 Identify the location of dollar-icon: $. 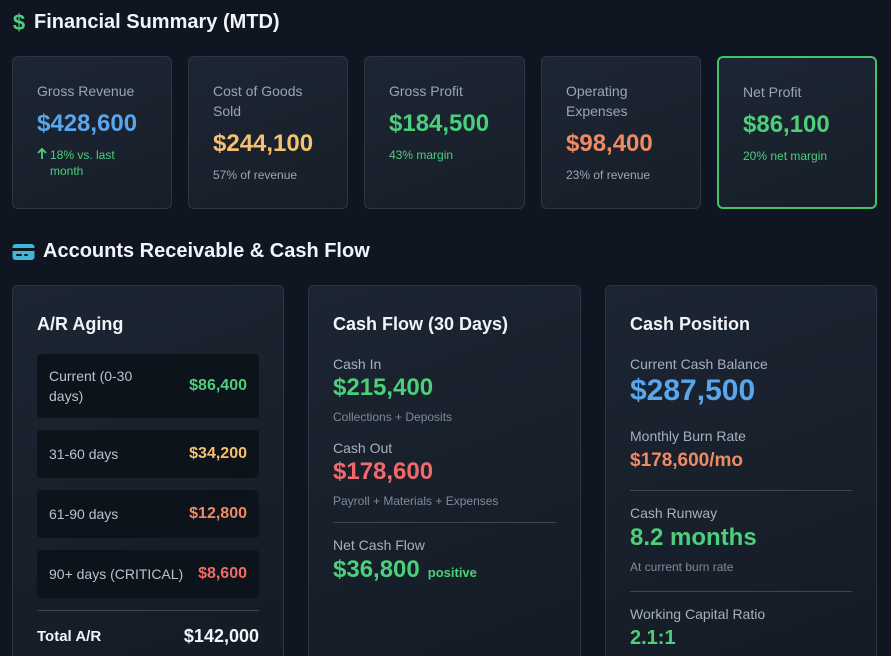
(19, 22).